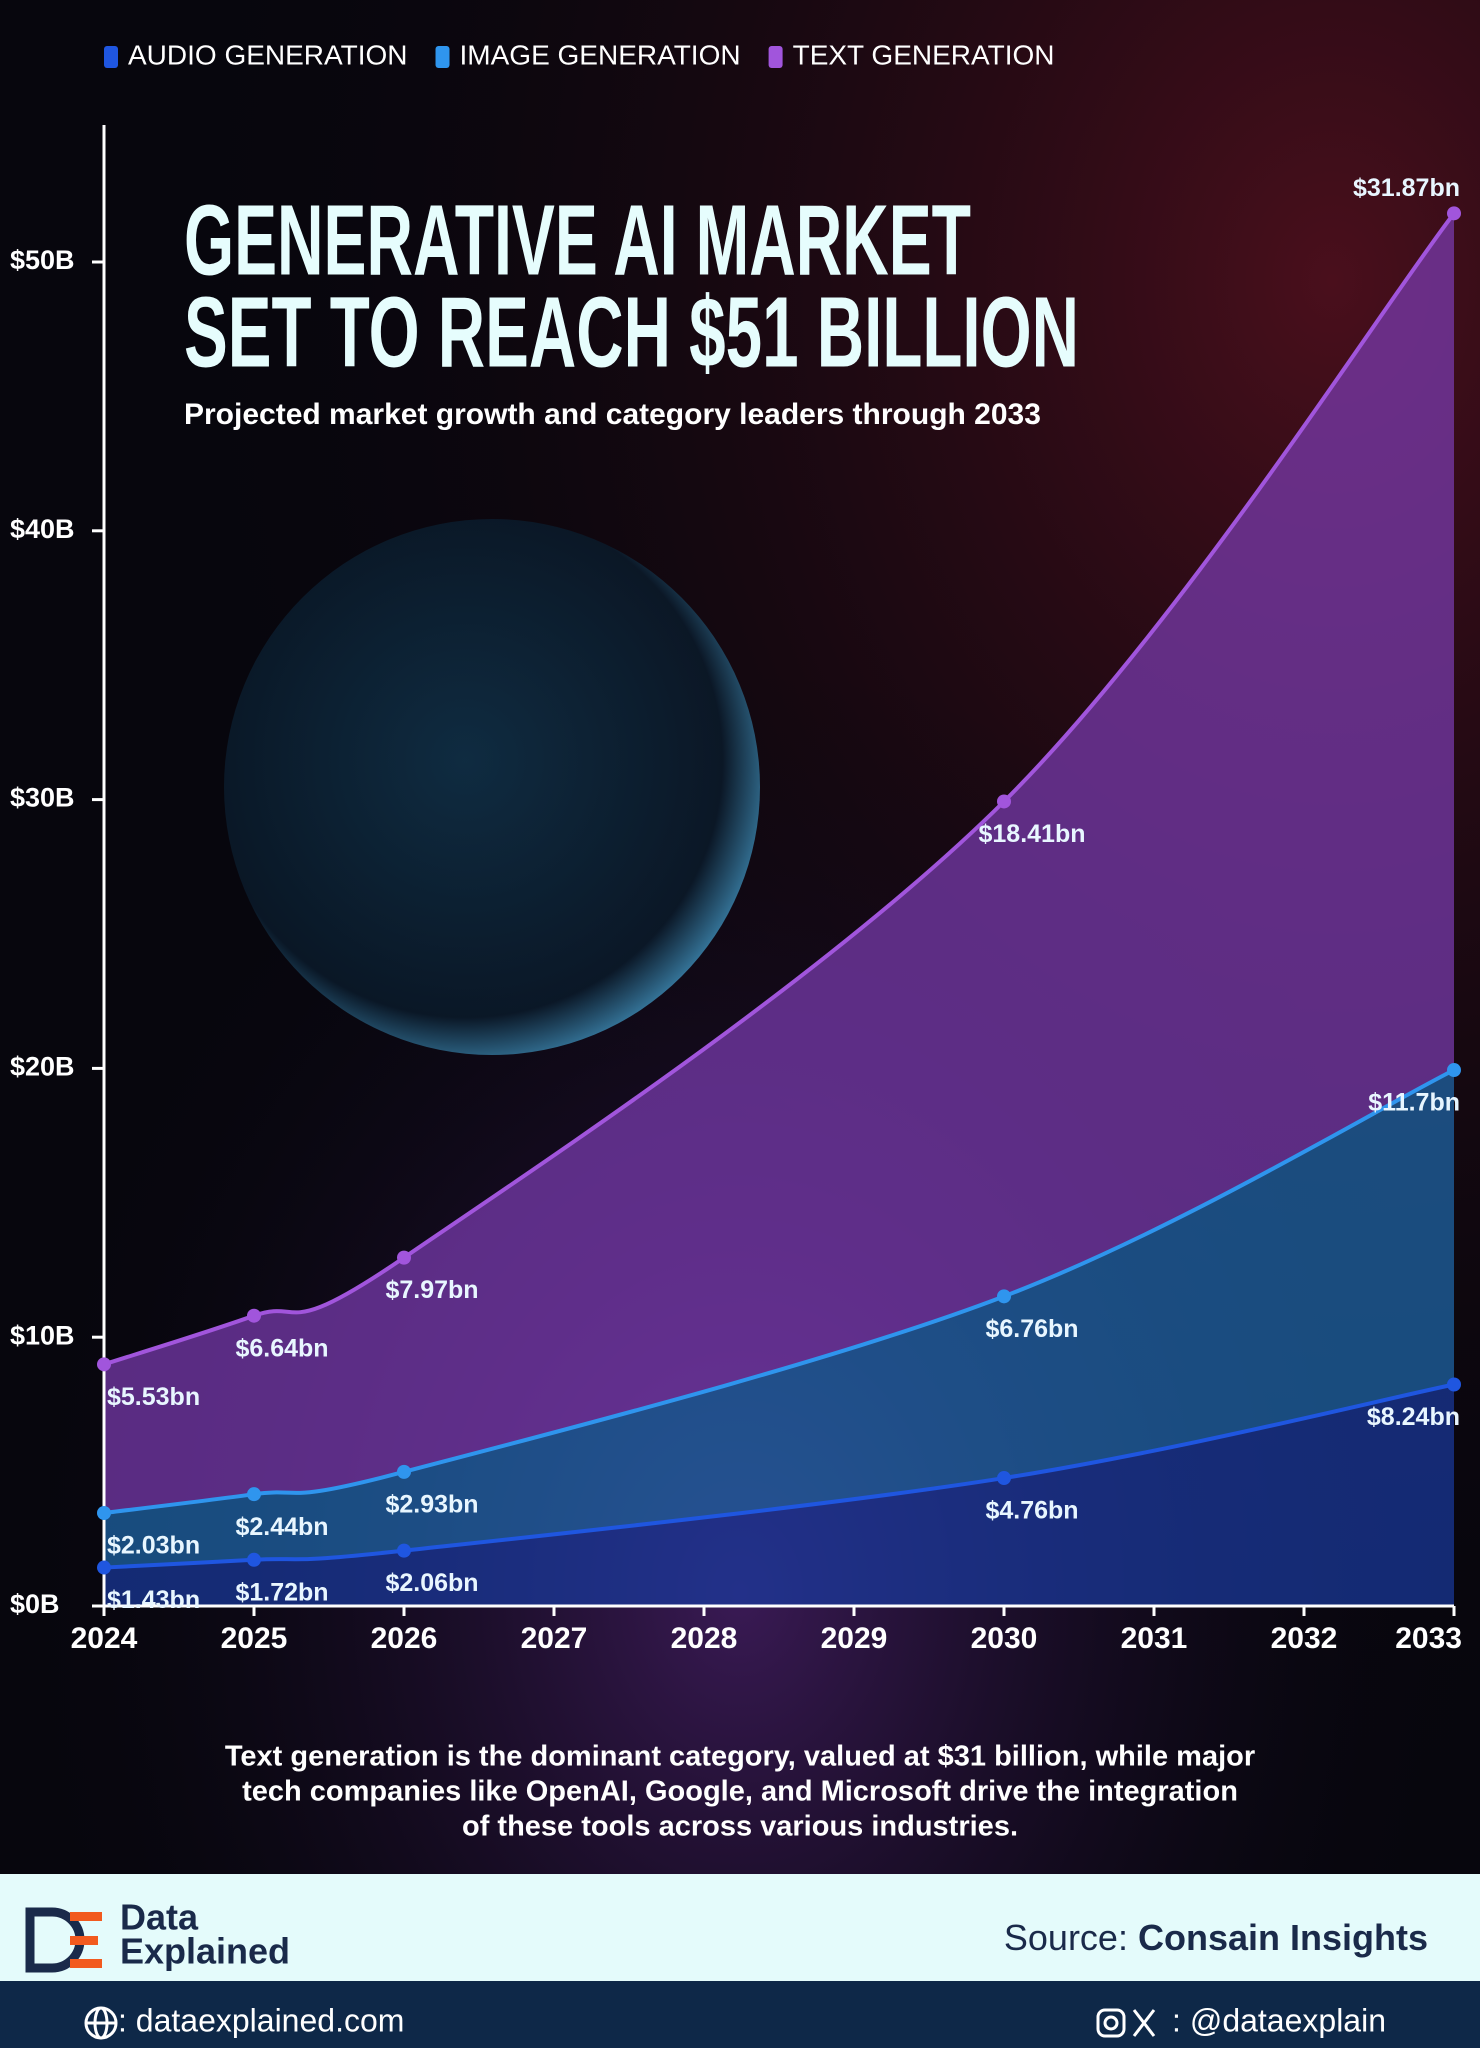 The height and width of the screenshot is (2048, 1480). Describe the element at coordinates (153, 1600) in the screenshot. I see `value-label: $1.43bn` at that location.